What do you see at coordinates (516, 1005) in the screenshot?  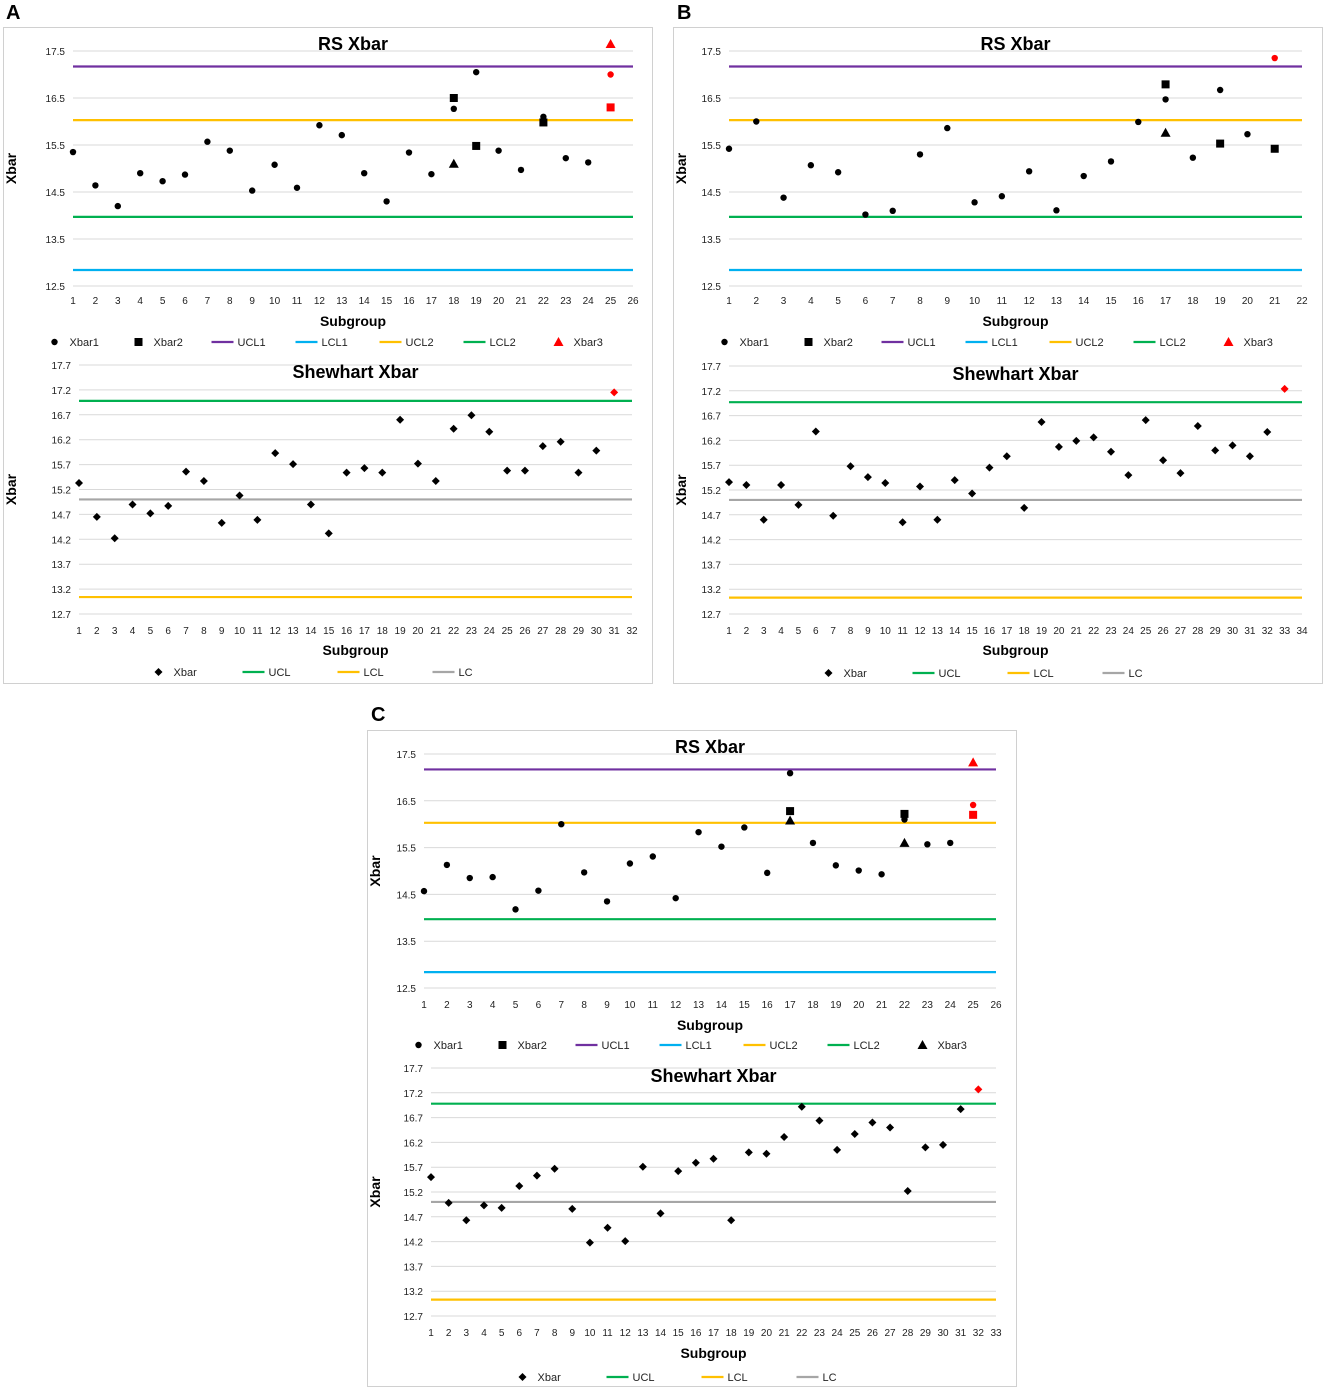 I see `x-tick-label: 5` at bounding box center [516, 1005].